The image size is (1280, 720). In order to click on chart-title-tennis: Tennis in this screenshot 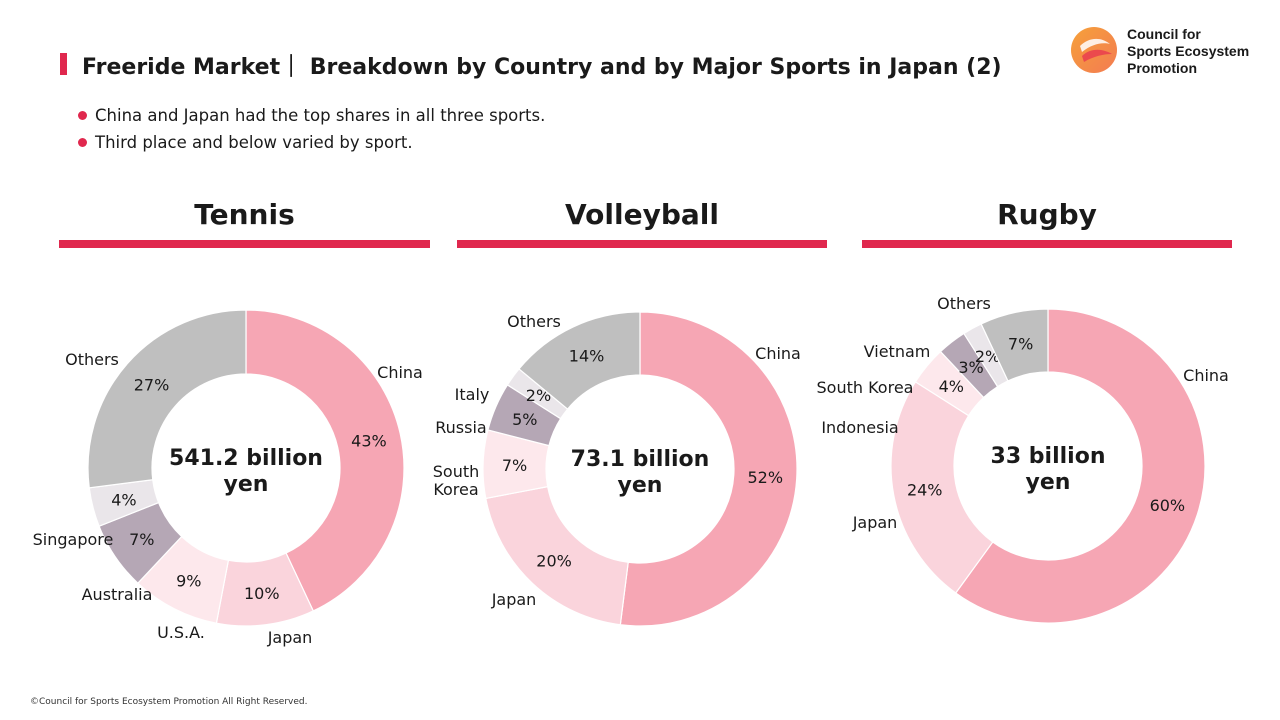, I will do `click(244, 214)`.